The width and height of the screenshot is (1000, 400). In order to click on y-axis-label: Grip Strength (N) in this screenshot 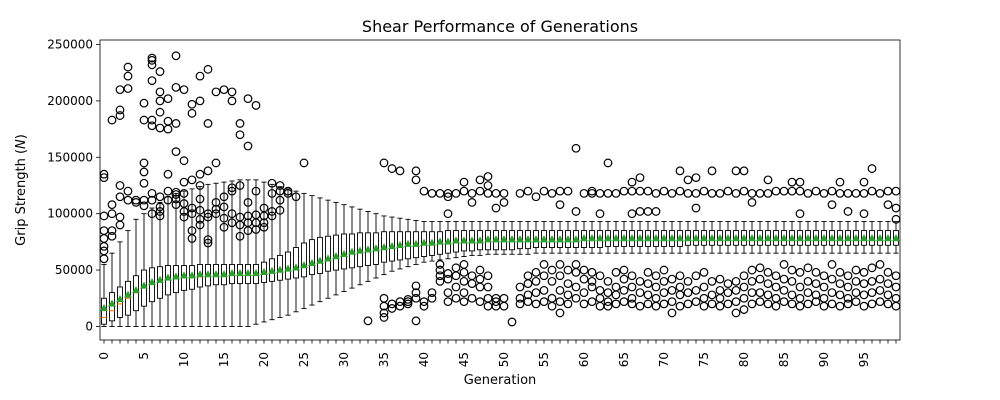, I will do `click(21, 190)`.